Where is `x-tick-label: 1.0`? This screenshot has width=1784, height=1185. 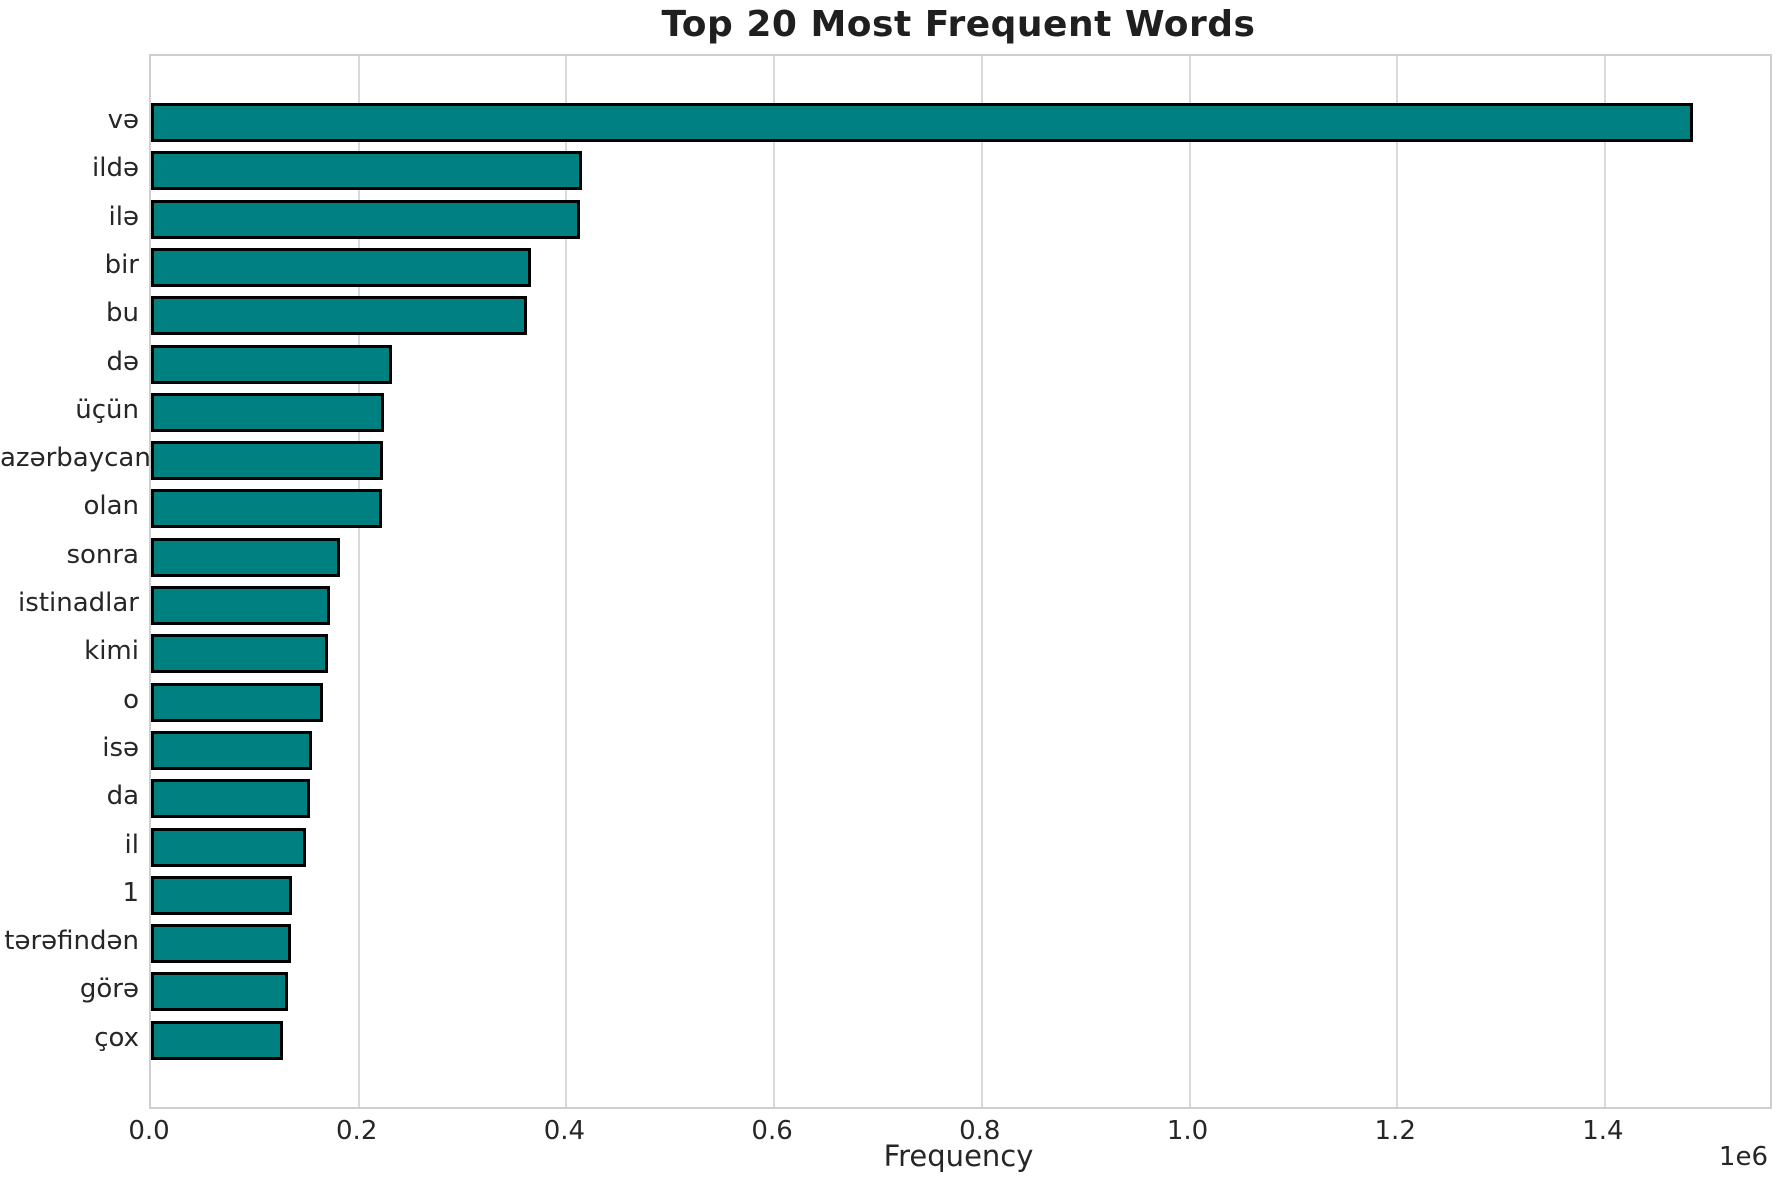 x-tick-label: 1.0 is located at coordinates (1187, 1131).